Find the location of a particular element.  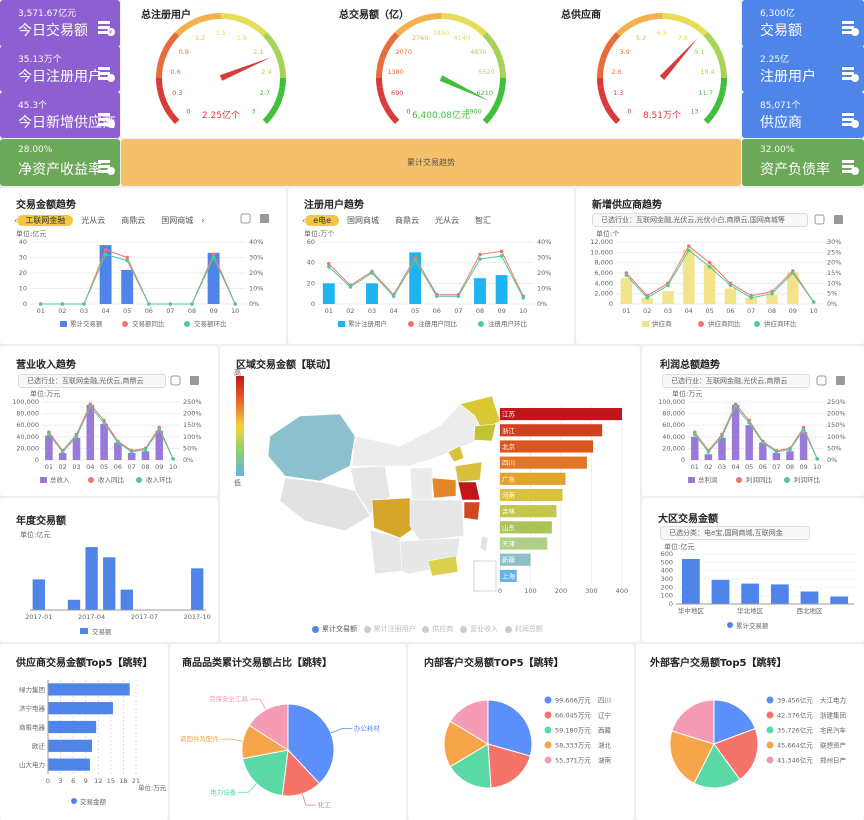

card-title: 供应商交易金额Top5【跳转】 is located at coordinates (84, 663).